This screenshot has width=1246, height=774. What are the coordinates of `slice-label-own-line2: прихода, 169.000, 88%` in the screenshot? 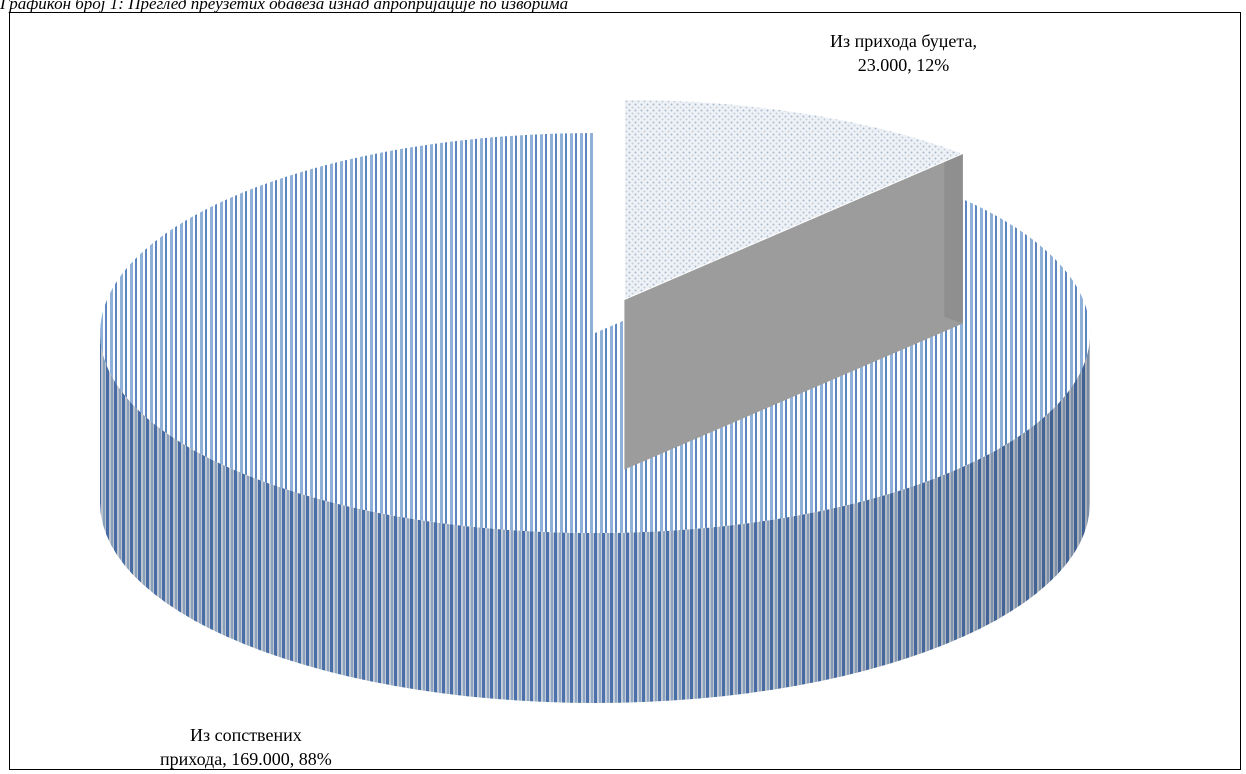 It's located at (246, 759).